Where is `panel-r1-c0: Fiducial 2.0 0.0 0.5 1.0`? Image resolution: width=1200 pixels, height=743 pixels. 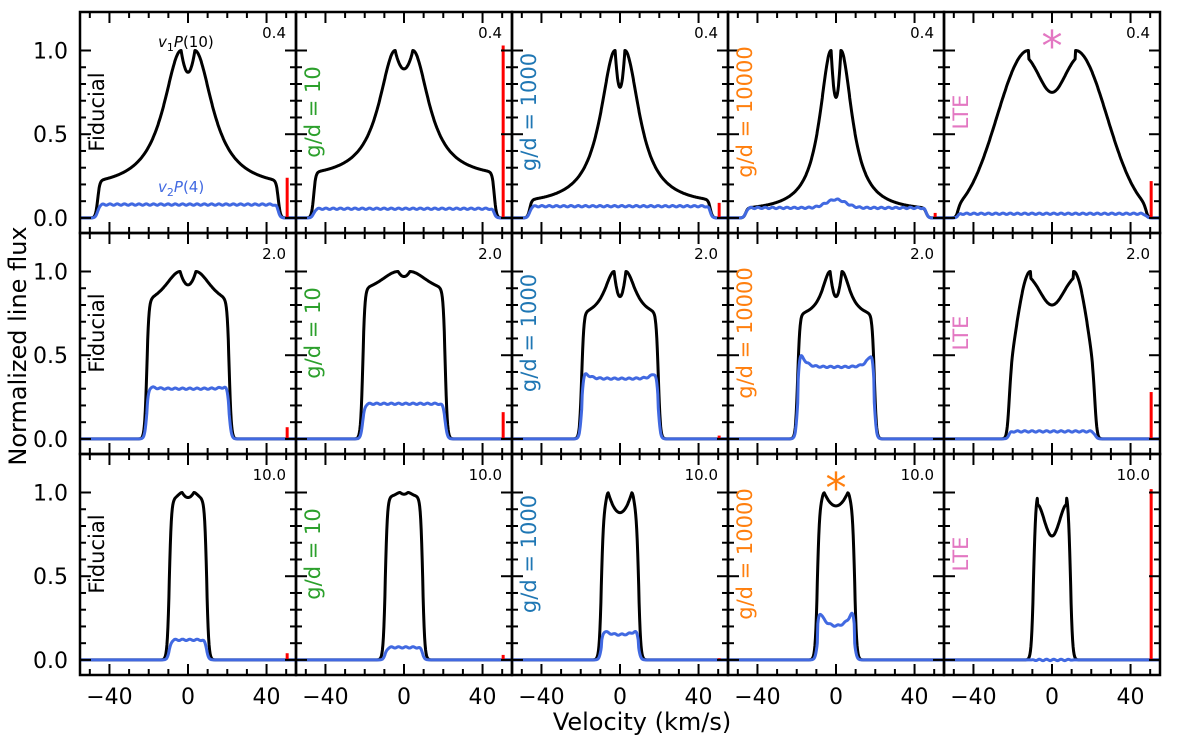
panel-r1-c0: Fiducial 2.0 0.0 0.5 1.0 is located at coordinates (165, 343).